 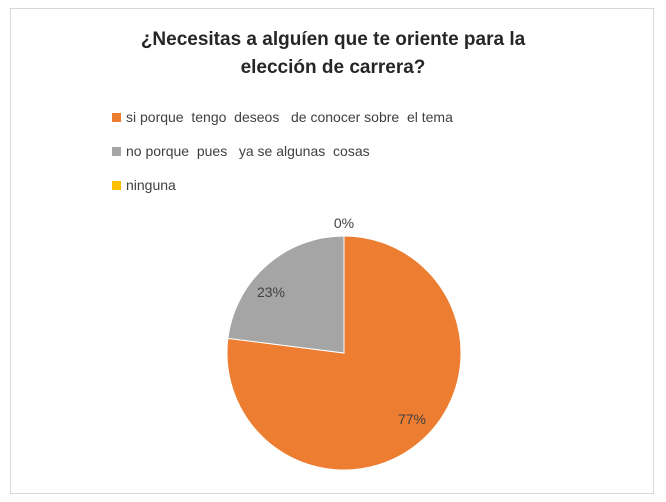 I want to click on chart-title-line-2: elección de carrera?, so click(x=333, y=67).